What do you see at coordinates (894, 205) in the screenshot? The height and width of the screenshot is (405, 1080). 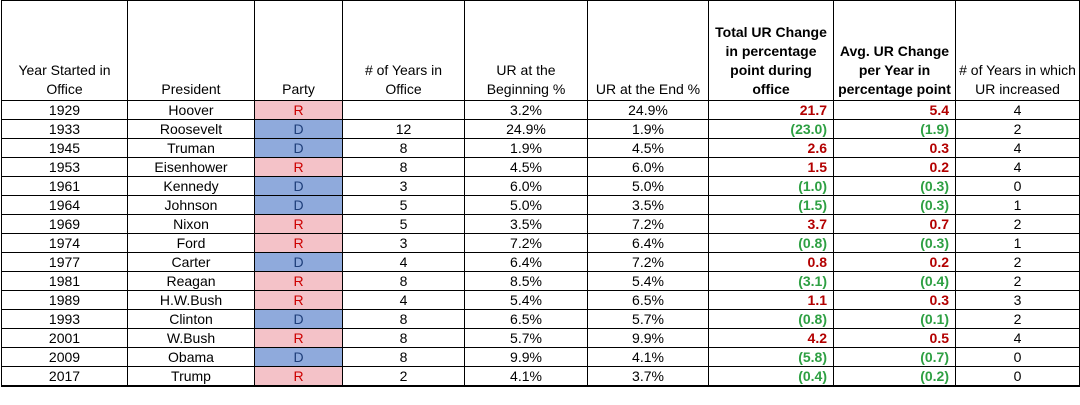 I see `avg-change-cell: (0.3)` at bounding box center [894, 205].